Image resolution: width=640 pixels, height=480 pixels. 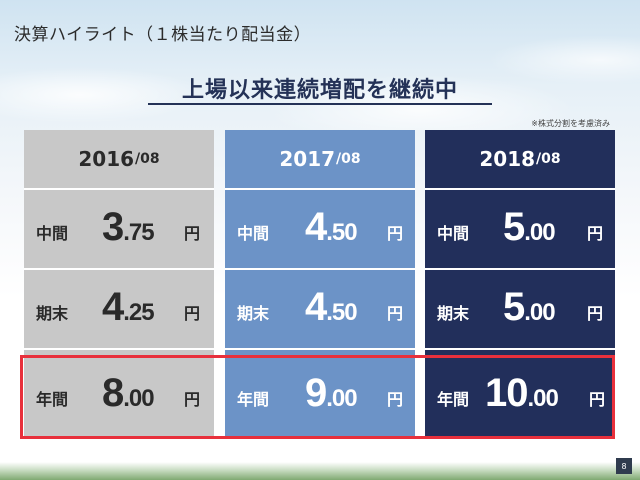 What do you see at coordinates (106, 159) in the screenshot?
I see `year: 2016` at bounding box center [106, 159].